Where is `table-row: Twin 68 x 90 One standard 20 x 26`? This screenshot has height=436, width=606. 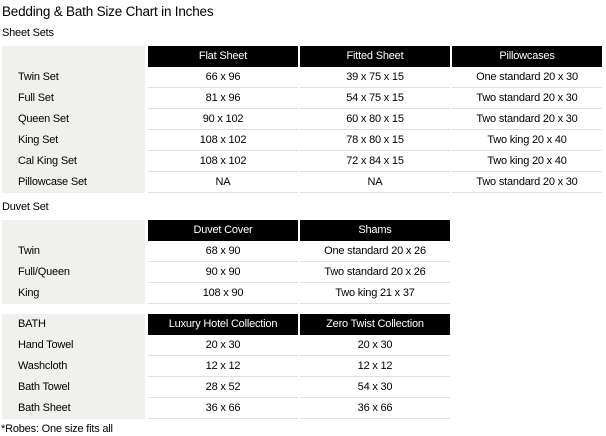 table-row: Twin 68 x 90 One standard 20 x 26 is located at coordinates (302, 251).